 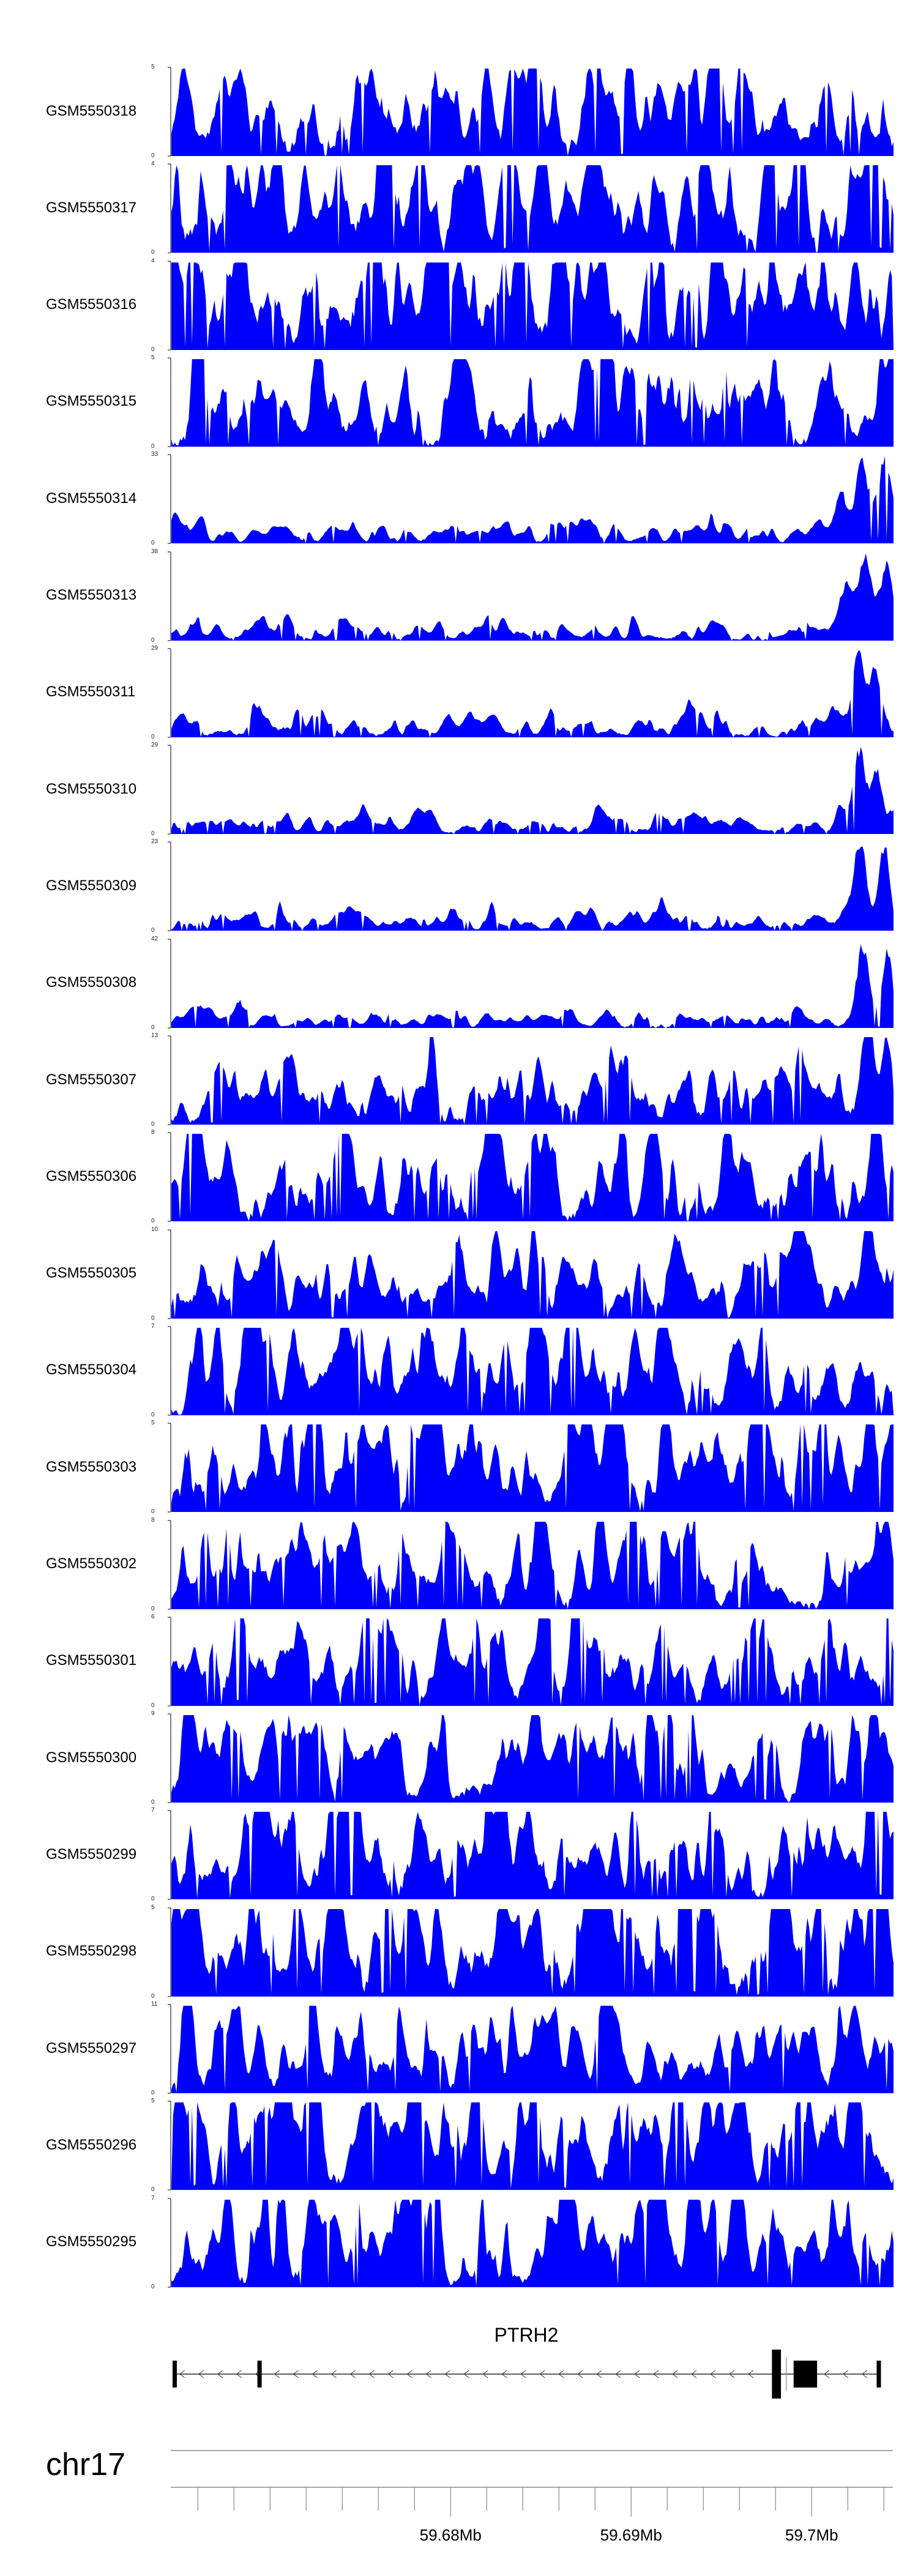 I want to click on track-label: GSM5550316, so click(x=91, y=304).